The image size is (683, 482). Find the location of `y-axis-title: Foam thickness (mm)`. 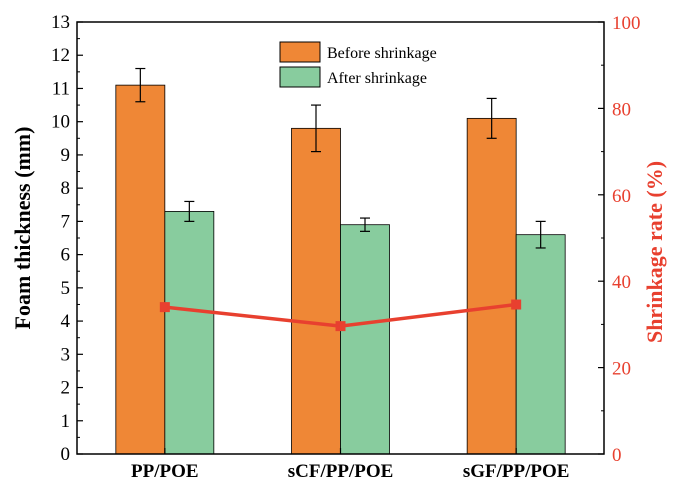

y-axis-title: Foam thickness (mm) is located at coordinates (22, 228).